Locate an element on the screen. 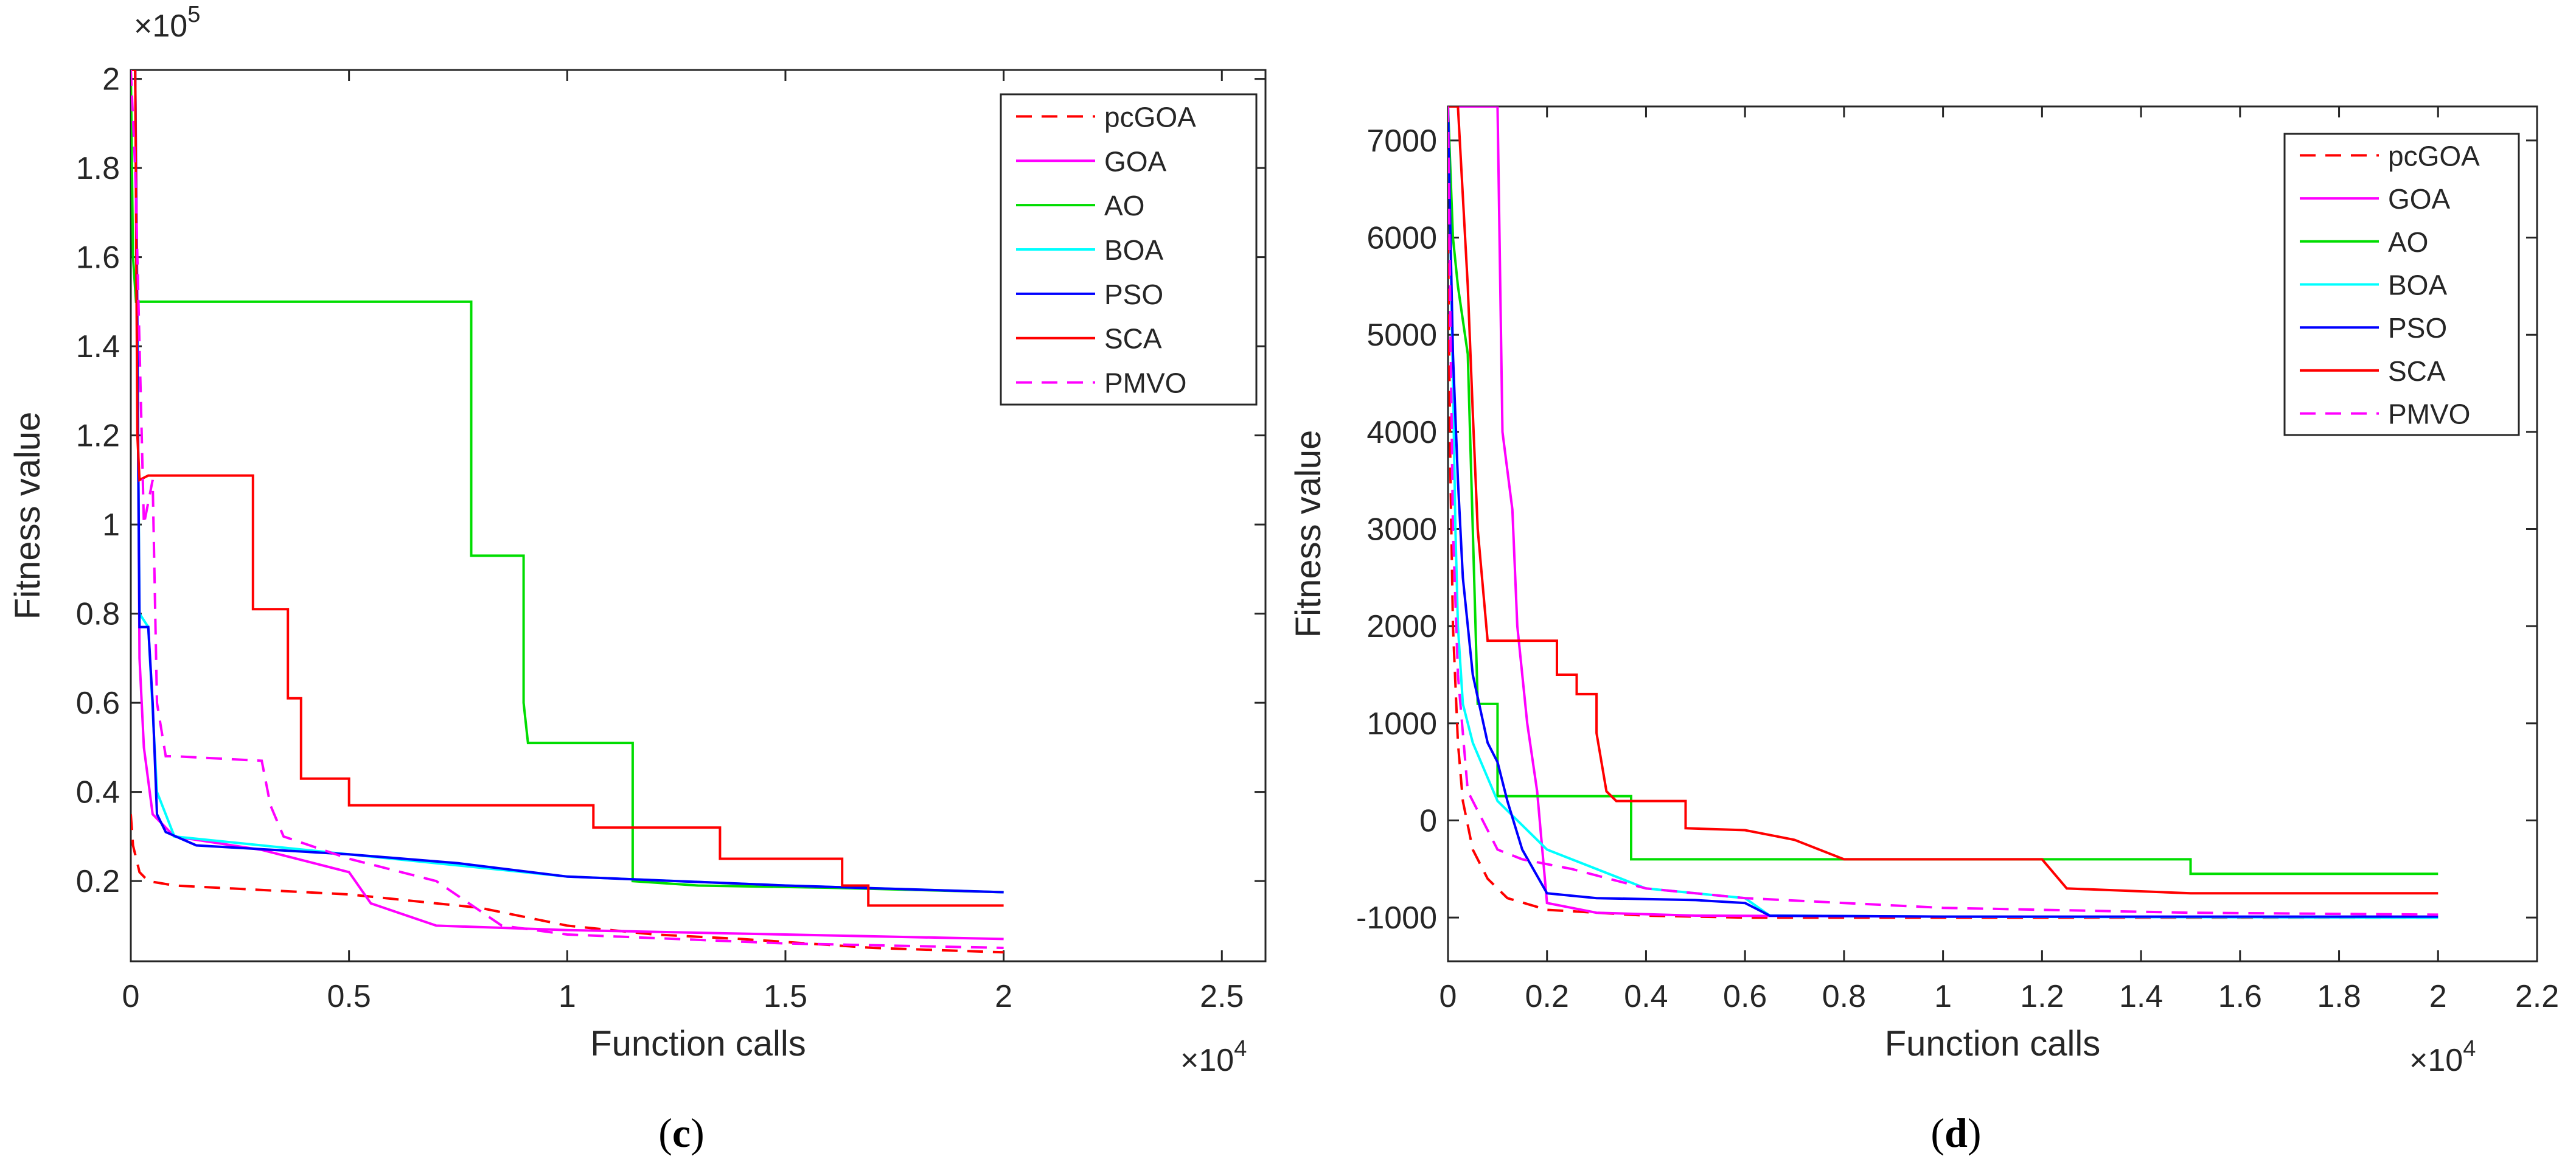 Image resolution: width=2576 pixels, height=1173 pixels. y-tick-label: 7000 is located at coordinates (1401, 141).